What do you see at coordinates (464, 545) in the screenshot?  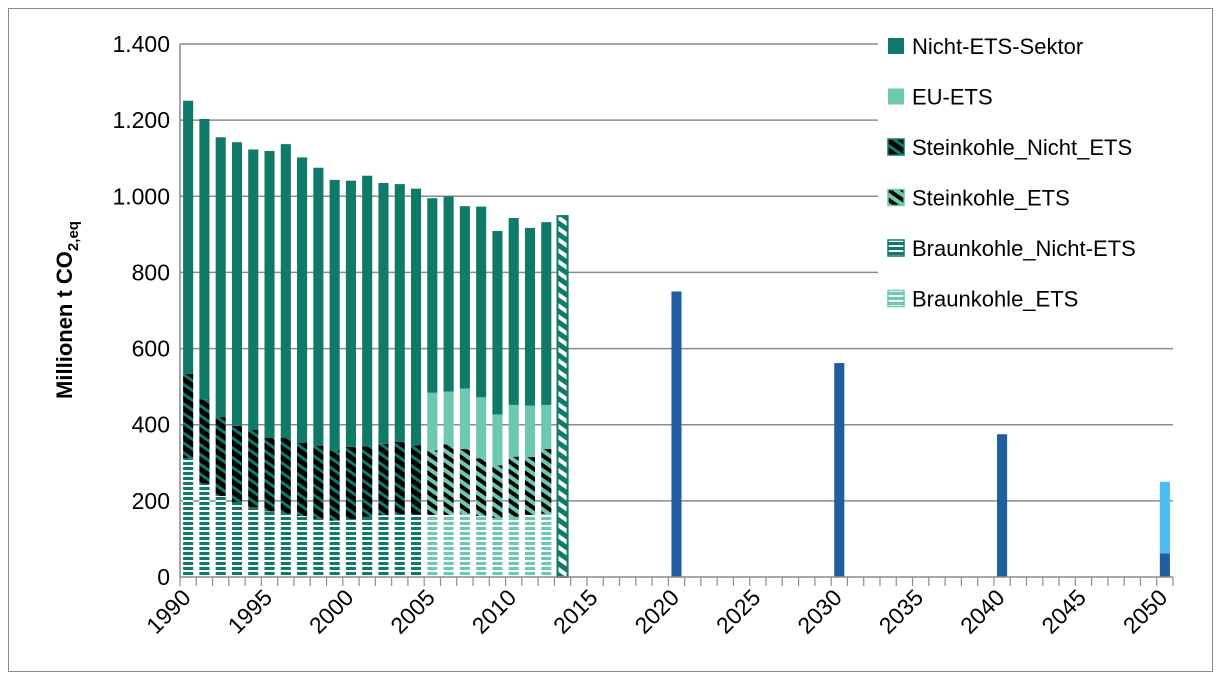 I see `bar-braunkohle-2007` at bounding box center [464, 545].